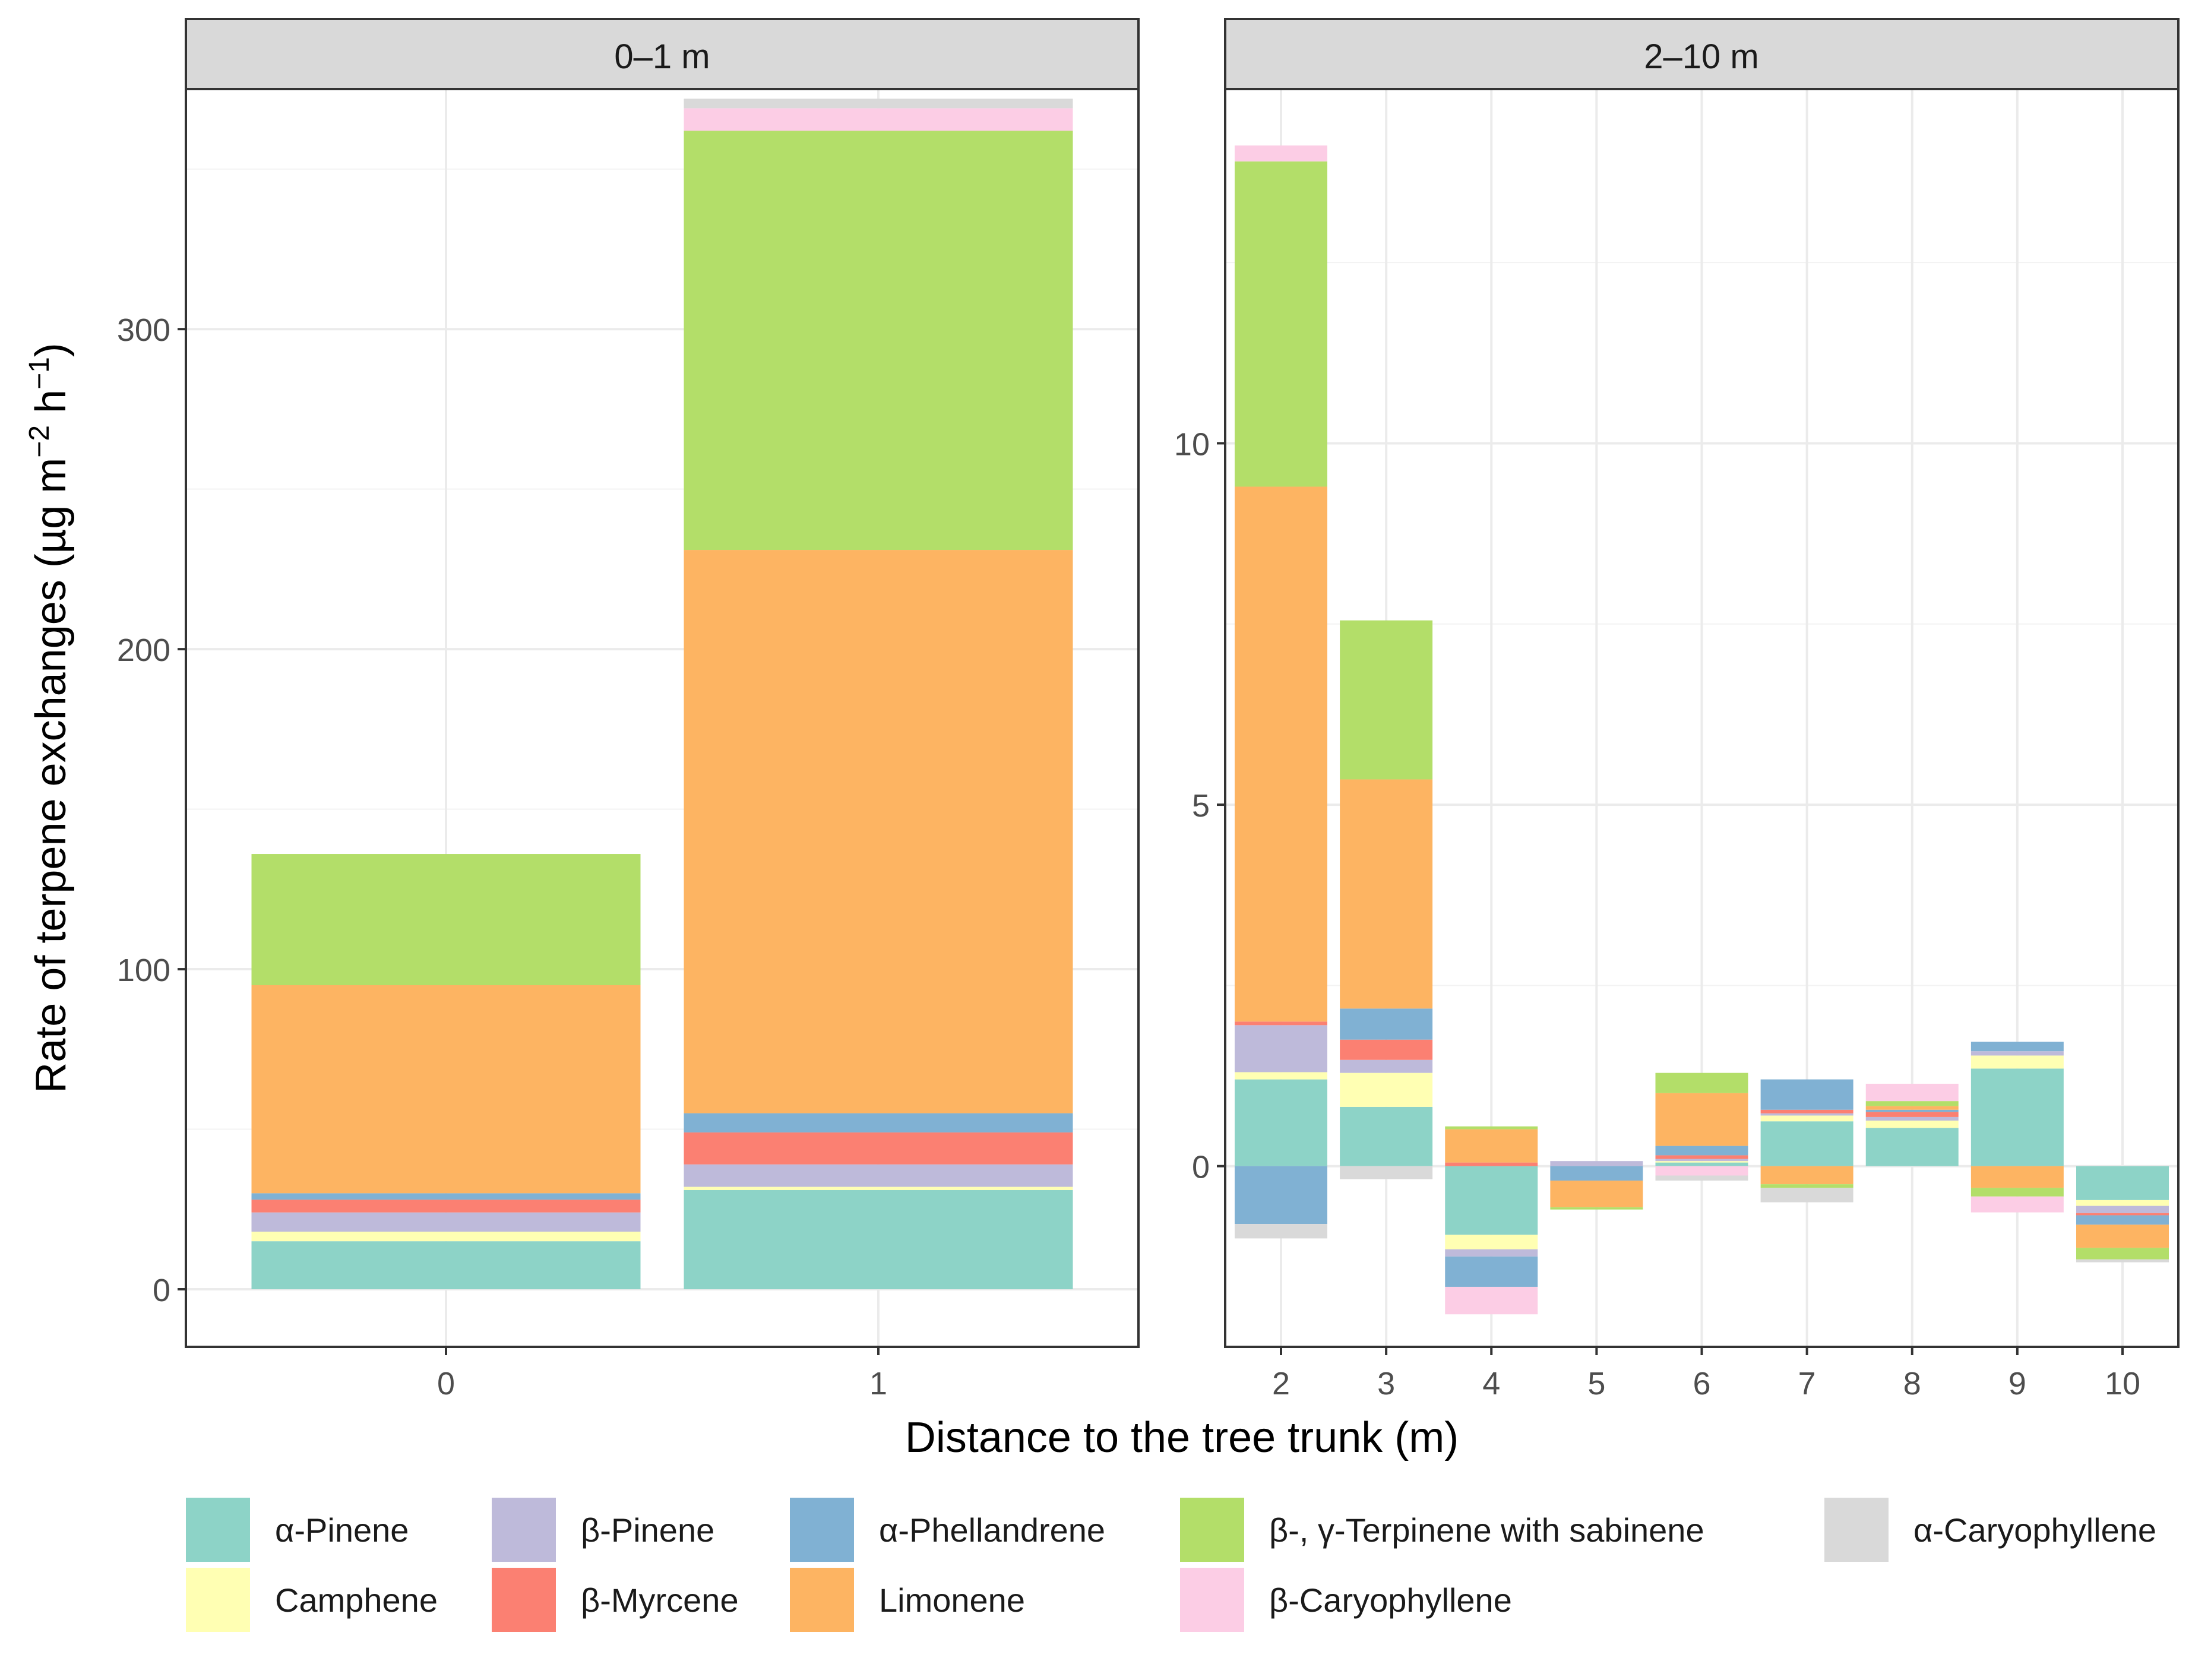  What do you see at coordinates (2123, 1236) in the screenshot?
I see `bar-segment-limonene-x10` at bounding box center [2123, 1236].